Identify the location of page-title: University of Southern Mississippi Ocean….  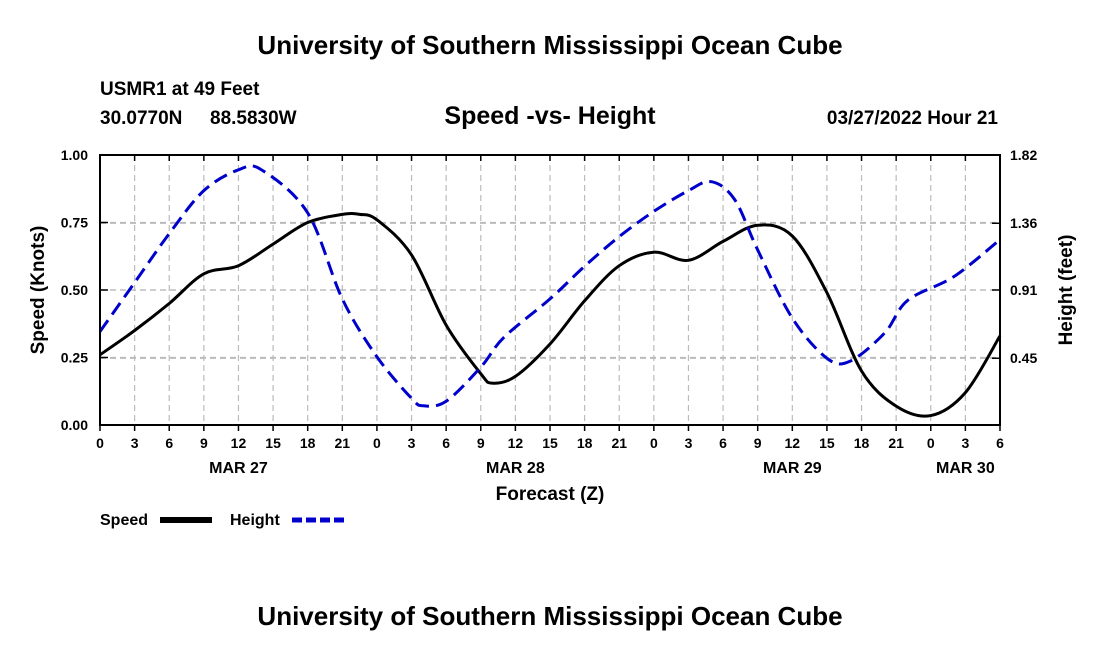
(549, 45).